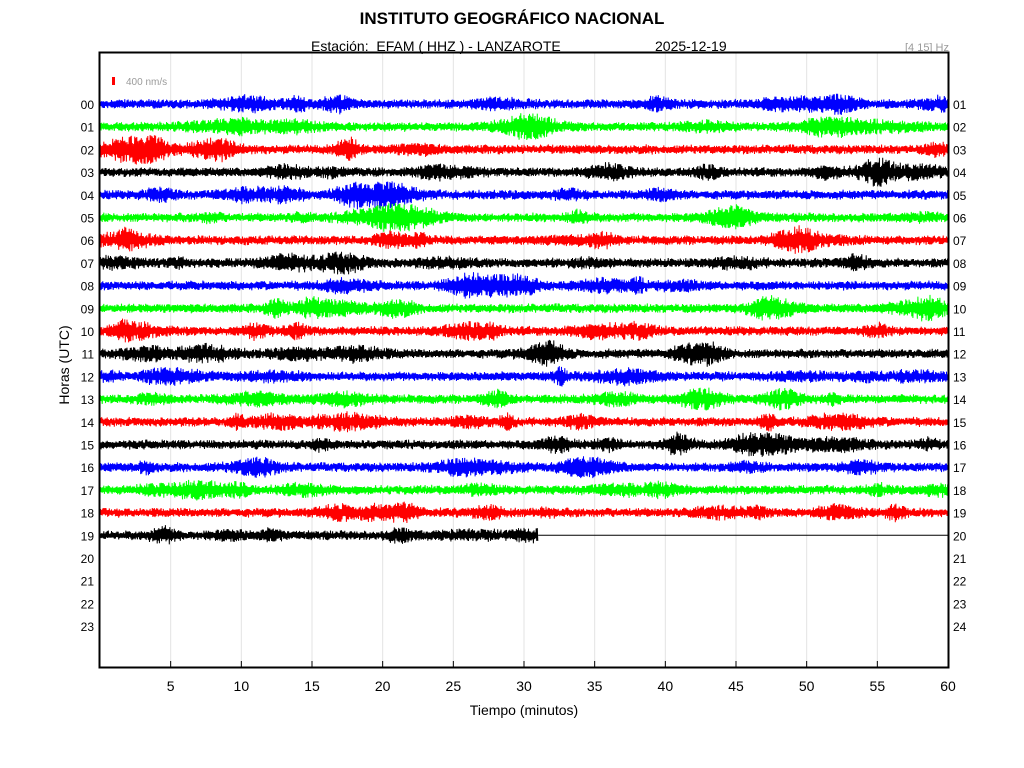 Image resolution: width=1024 pixels, height=768 pixels. Describe the element at coordinates (88, 128) in the screenshot. I see `hour-label-left: 01` at that location.